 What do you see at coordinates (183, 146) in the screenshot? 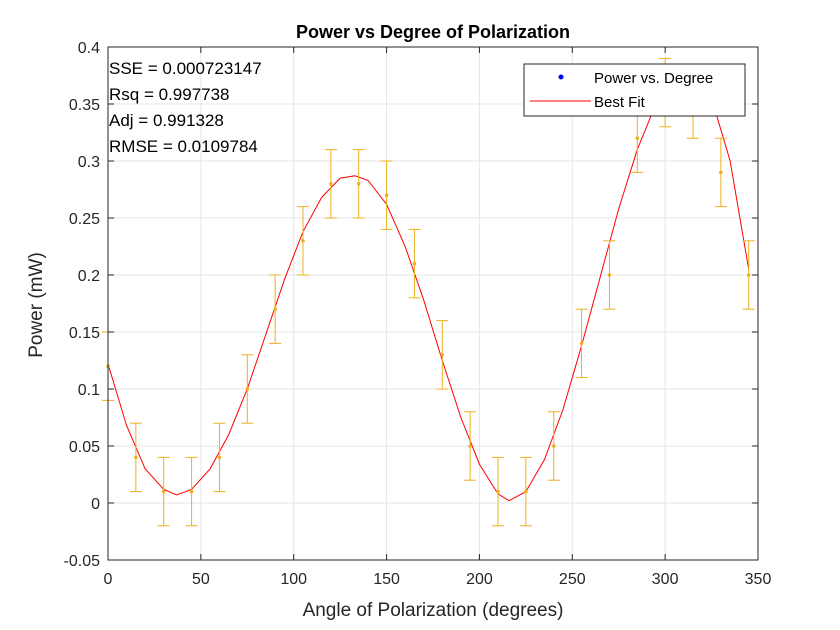
I see `rmse-annotation: RMSE = 0.0109784` at bounding box center [183, 146].